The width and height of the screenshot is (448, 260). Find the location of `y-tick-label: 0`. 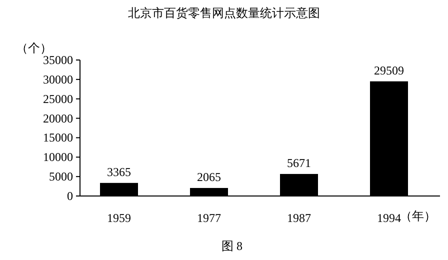

y-tick-label: 0 is located at coordinates (70, 196).